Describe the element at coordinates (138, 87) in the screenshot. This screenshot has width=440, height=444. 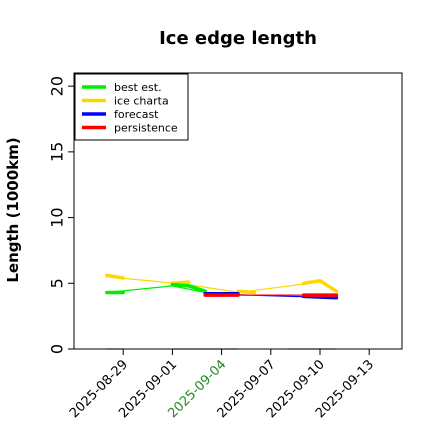
I see `legend-label-0: best est.` at that location.